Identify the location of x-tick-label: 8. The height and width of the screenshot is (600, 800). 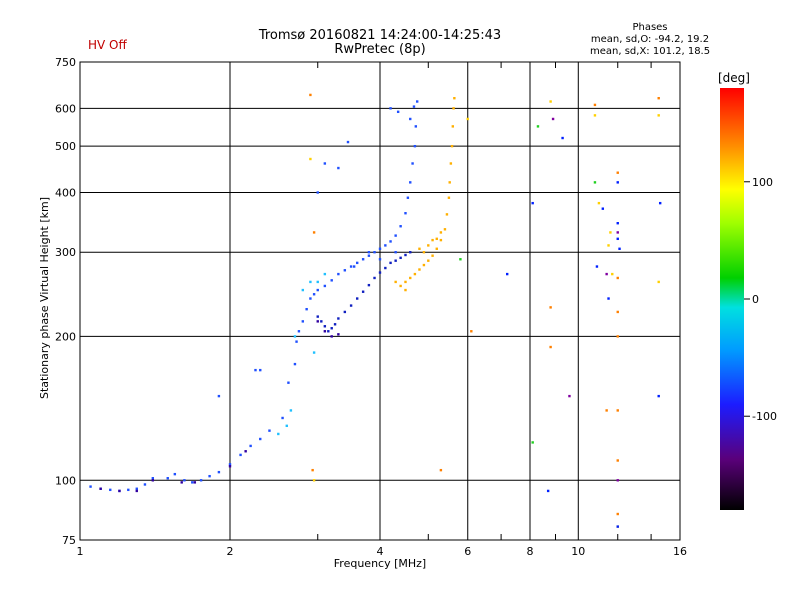
(530, 551).